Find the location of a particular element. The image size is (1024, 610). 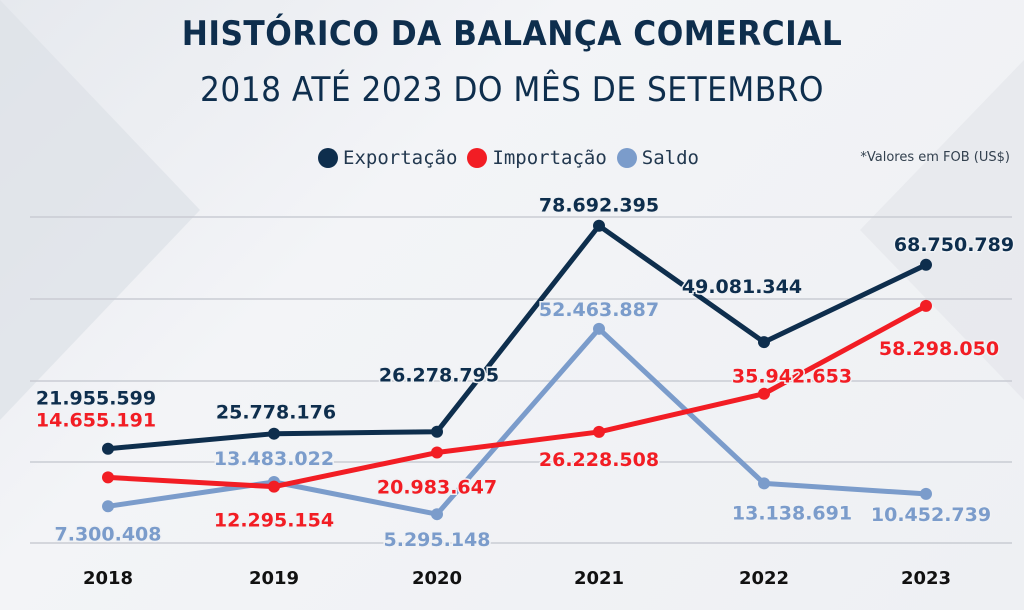

data-label-saldo: 13.138.691 is located at coordinates (792, 513).